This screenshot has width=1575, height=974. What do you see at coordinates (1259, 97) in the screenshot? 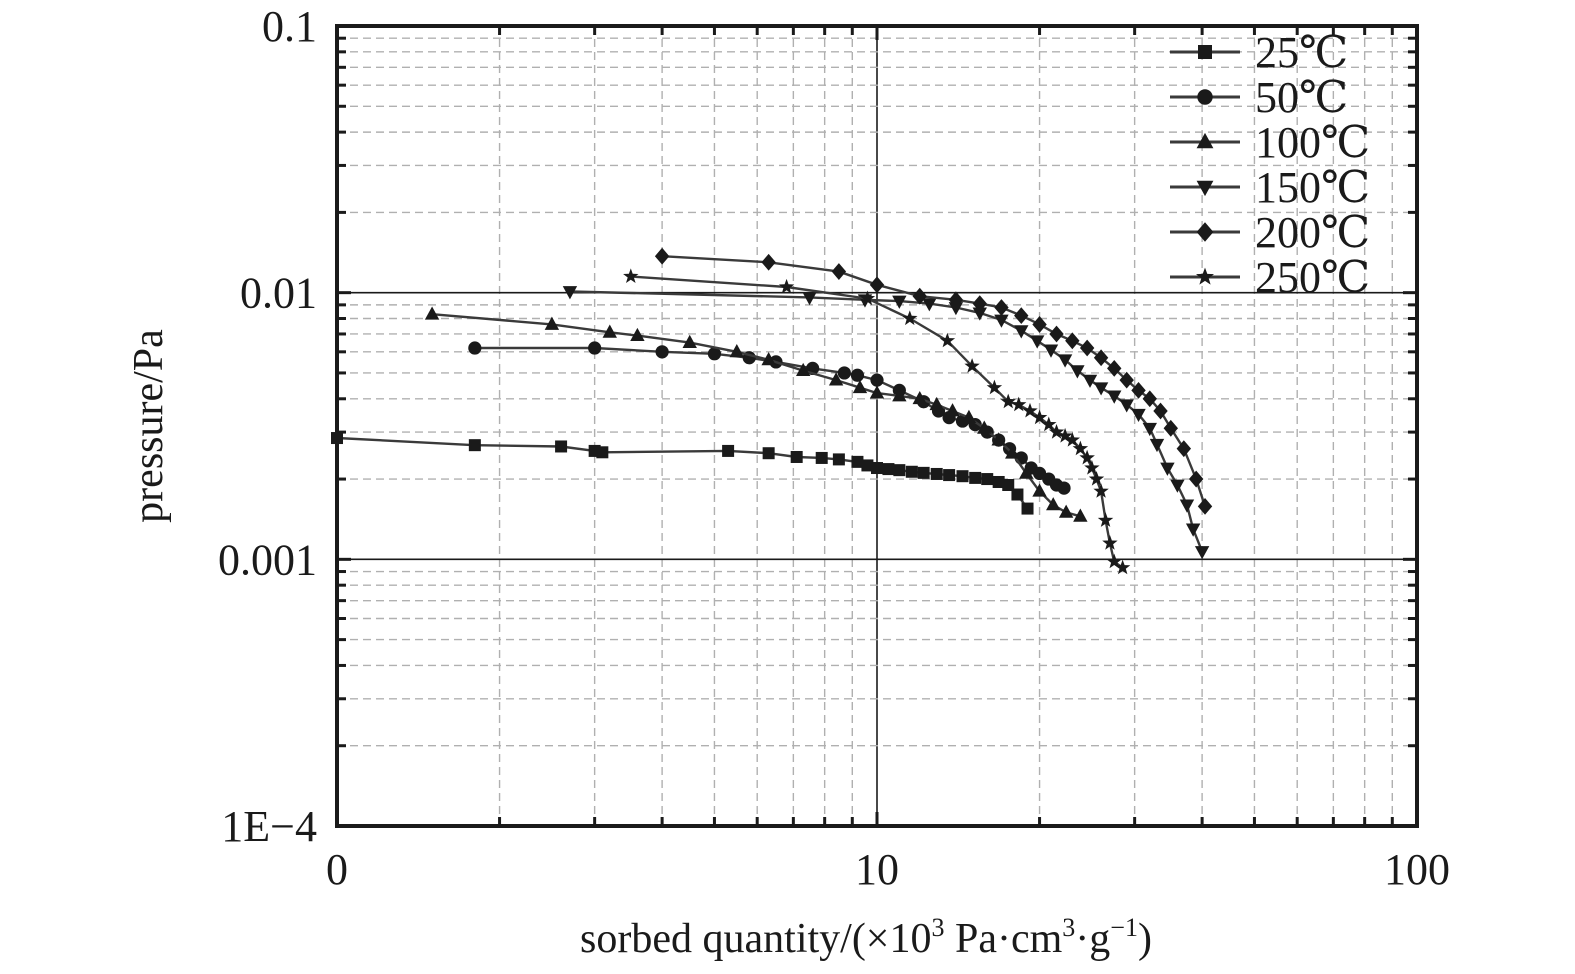
I see `legend-item: 50℃` at bounding box center [1259, 97].